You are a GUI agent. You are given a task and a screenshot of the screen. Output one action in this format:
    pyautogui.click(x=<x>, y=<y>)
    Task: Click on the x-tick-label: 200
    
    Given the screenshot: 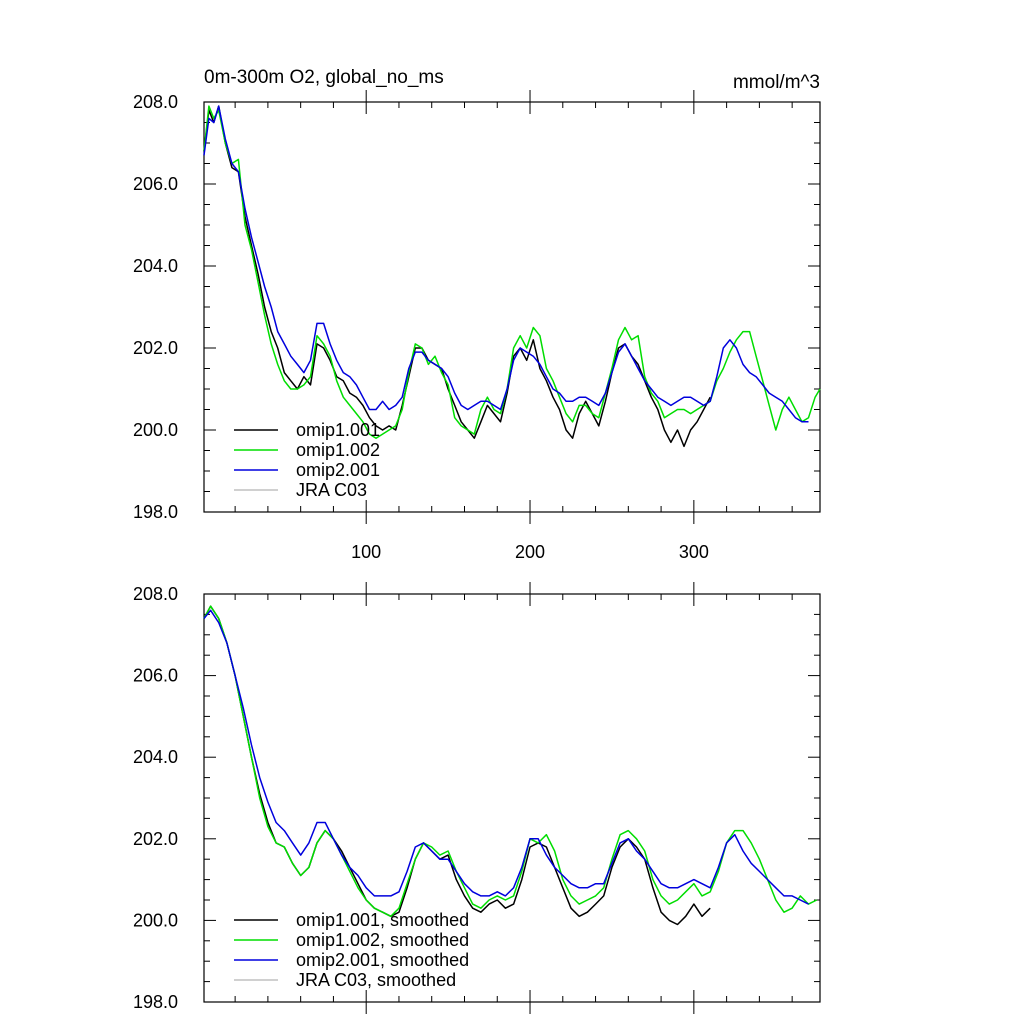 What is the action you would take?
    pyautogui.click(x=530, y=552)
    